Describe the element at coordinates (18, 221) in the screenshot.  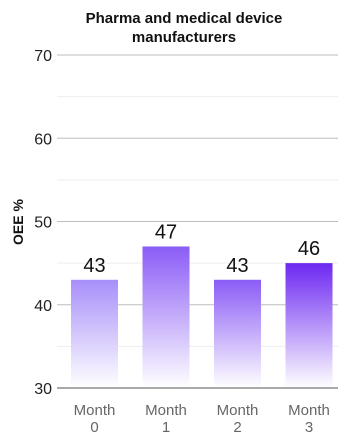
I see `y-axis-label: OEE %` at that location.